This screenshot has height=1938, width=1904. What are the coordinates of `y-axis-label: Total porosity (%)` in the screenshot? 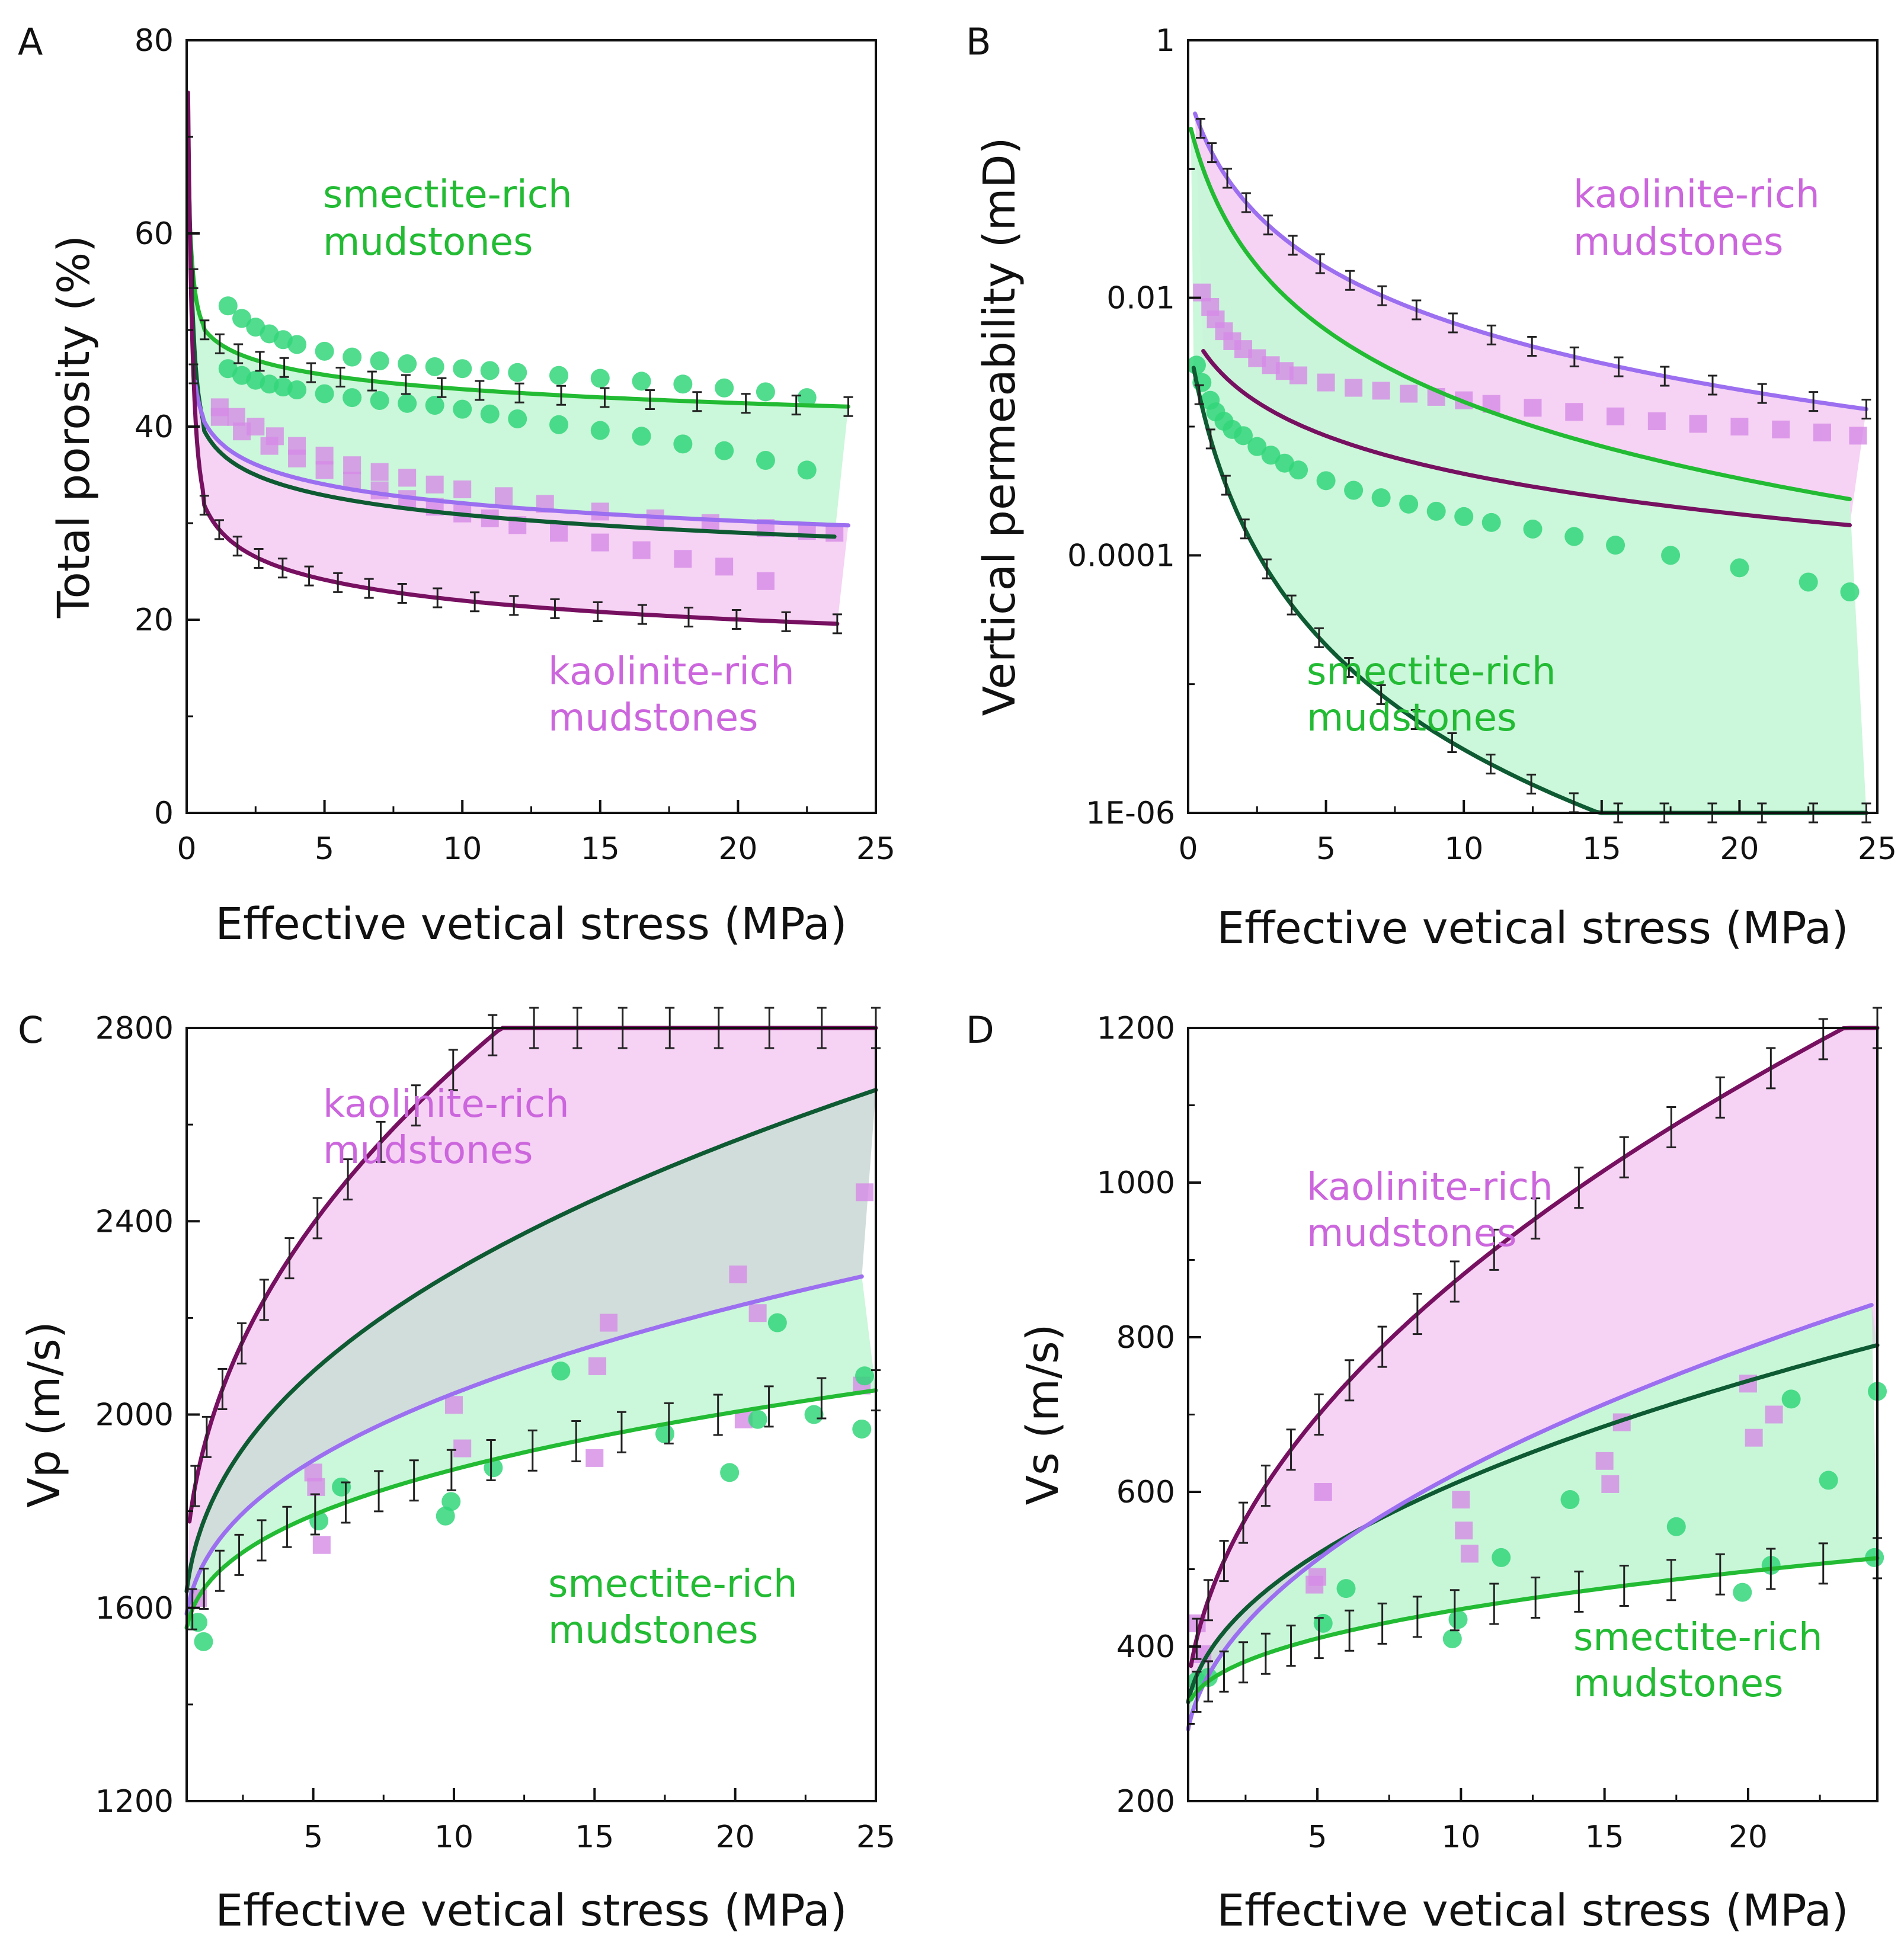 It's located at (74, 427).